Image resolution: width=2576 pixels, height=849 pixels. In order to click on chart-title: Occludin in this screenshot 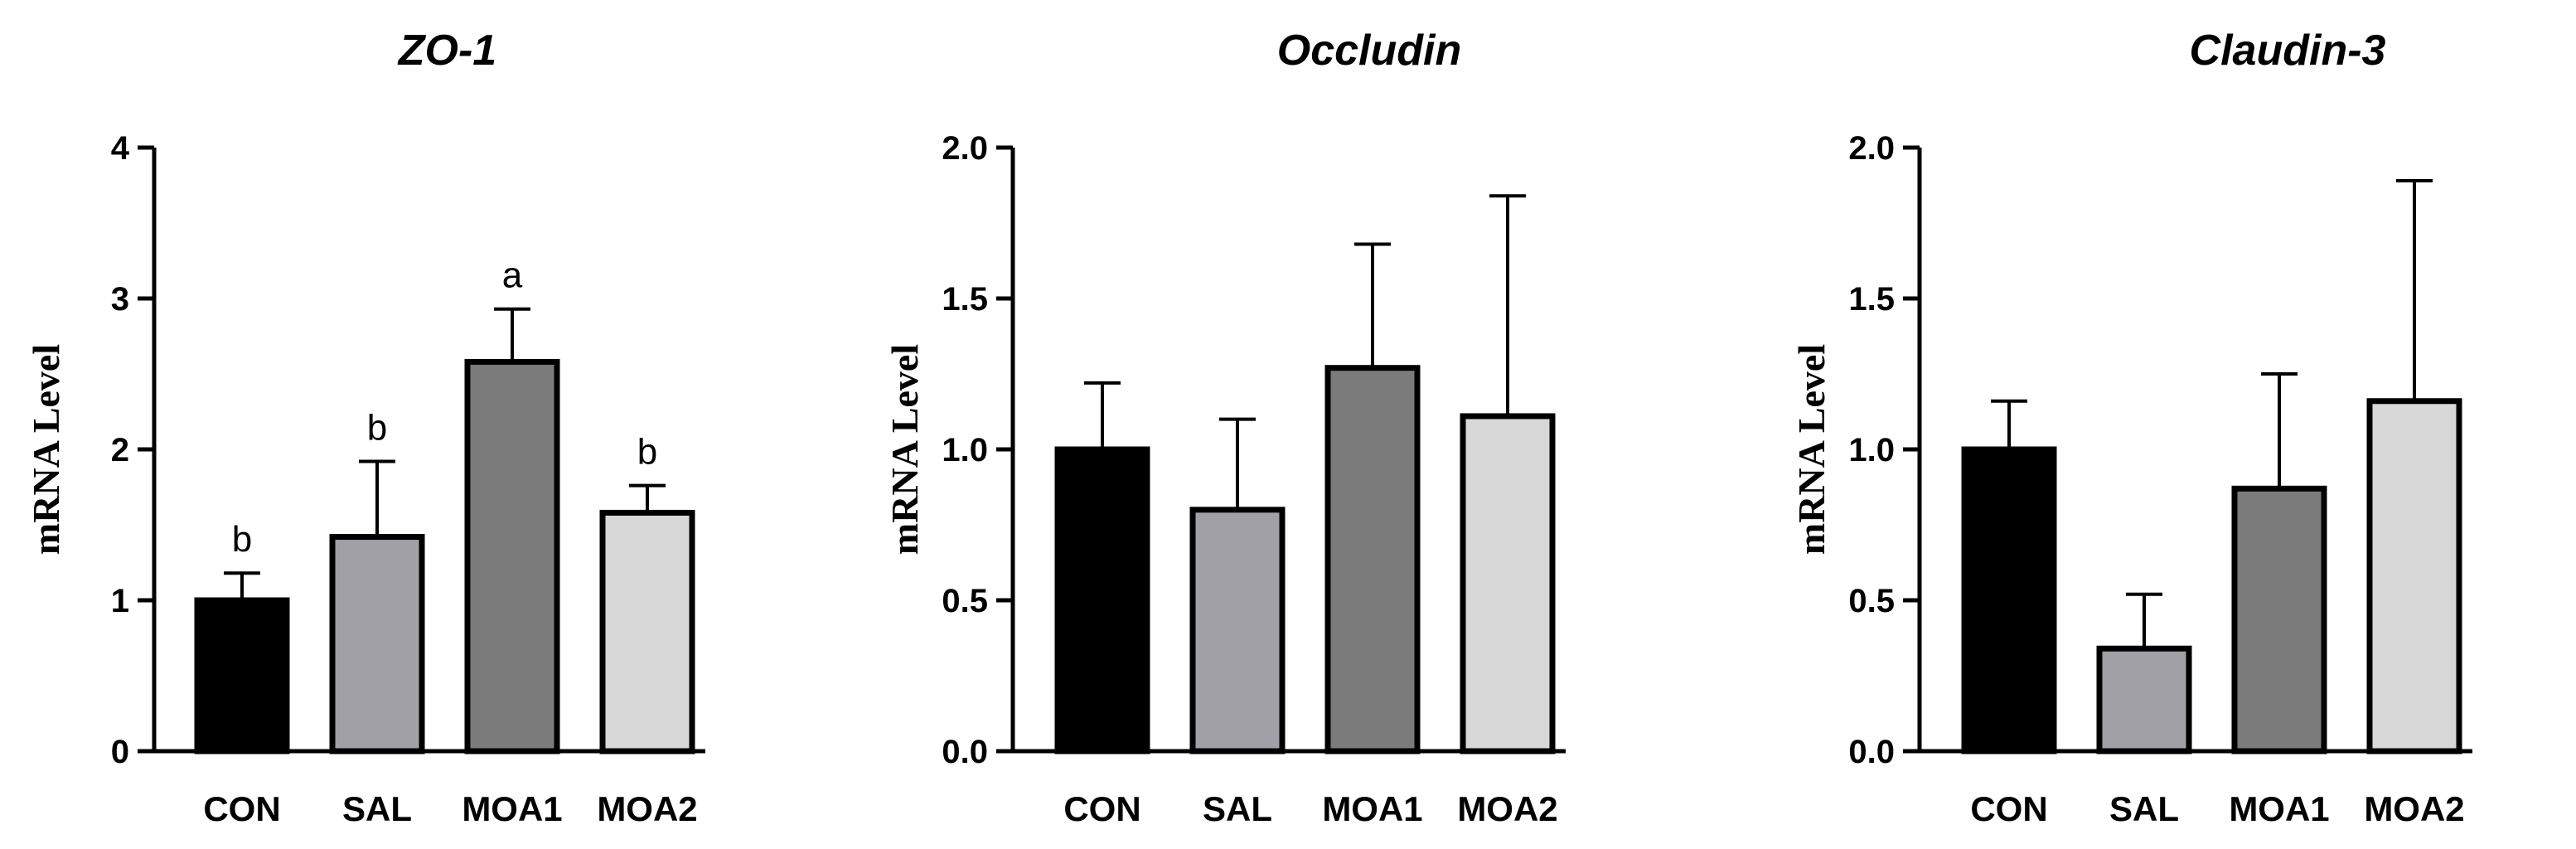, I will do `click(1369, 51)`.